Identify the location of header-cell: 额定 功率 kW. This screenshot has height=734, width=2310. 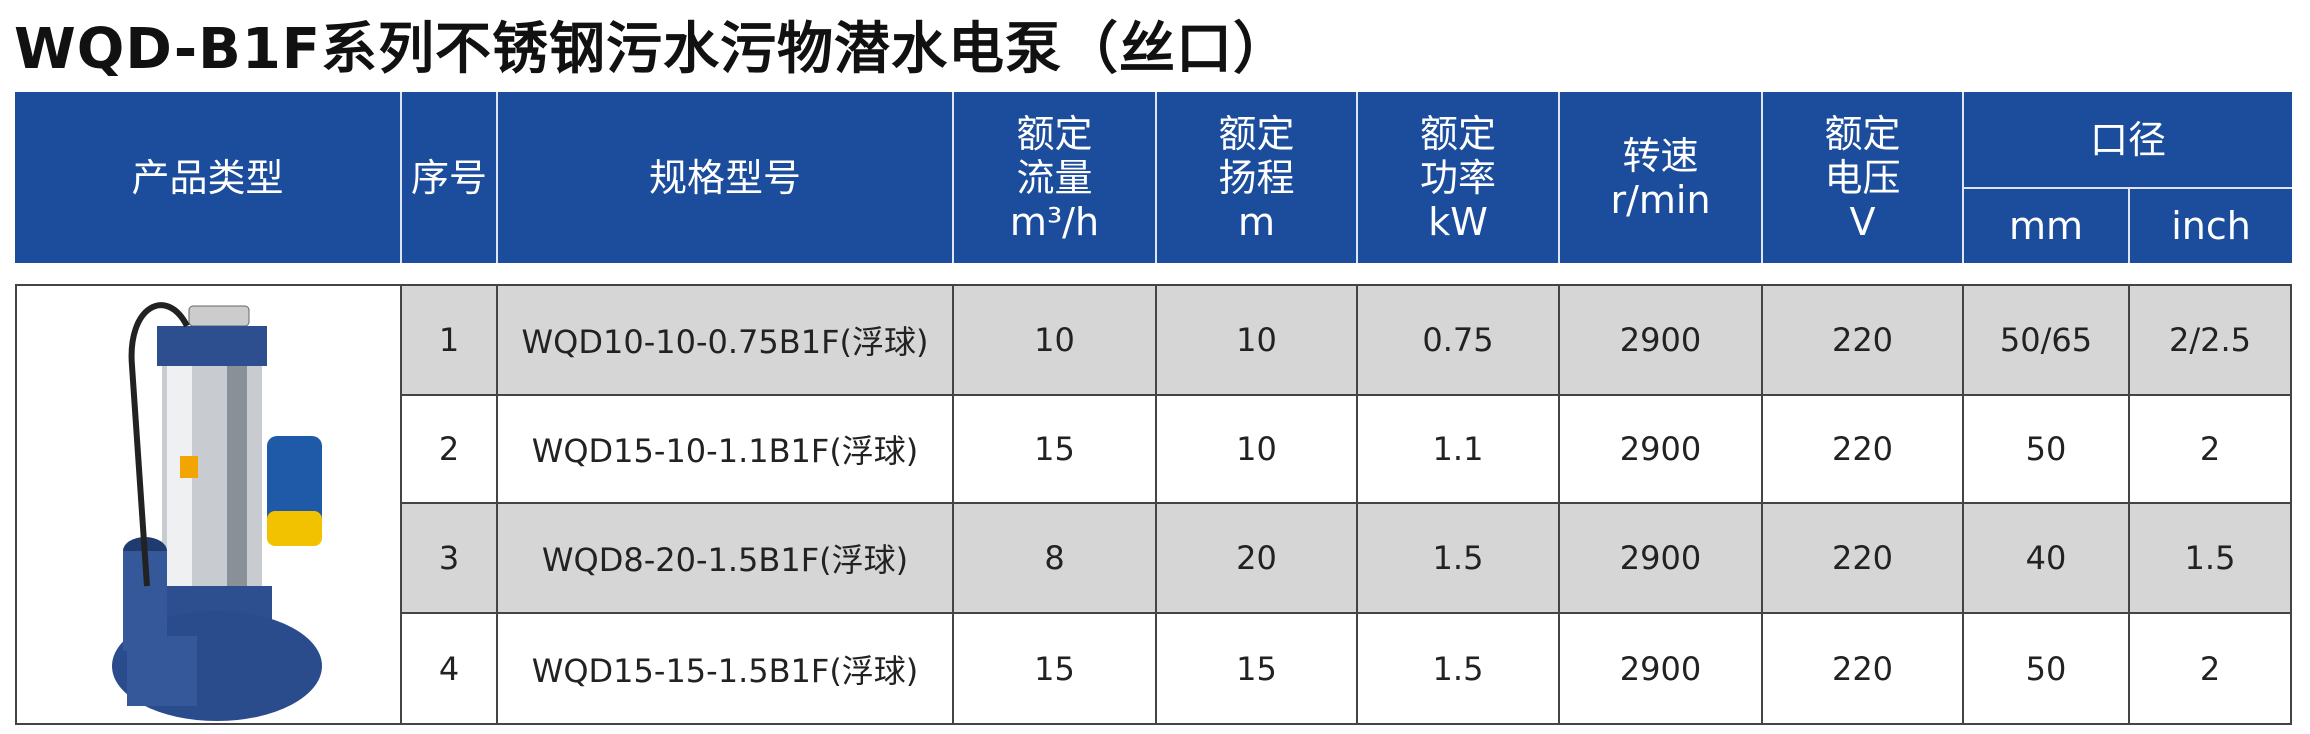
(1459, 177).